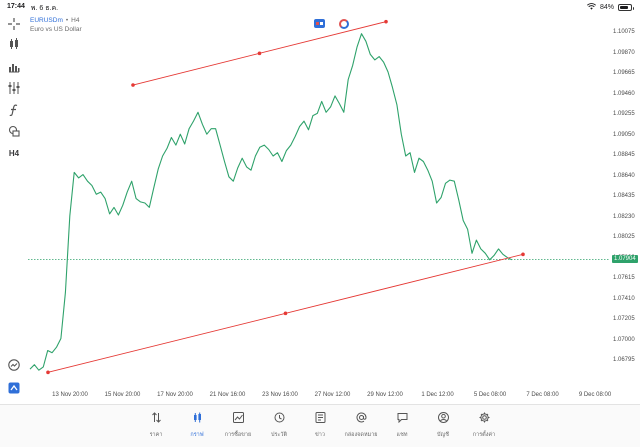 The width and height of the screenshot is (640, 447). What do you see at coordinates (16, 6) in the screenshot?
I see `status-time: 17:44` at bounding box center [16, 6].